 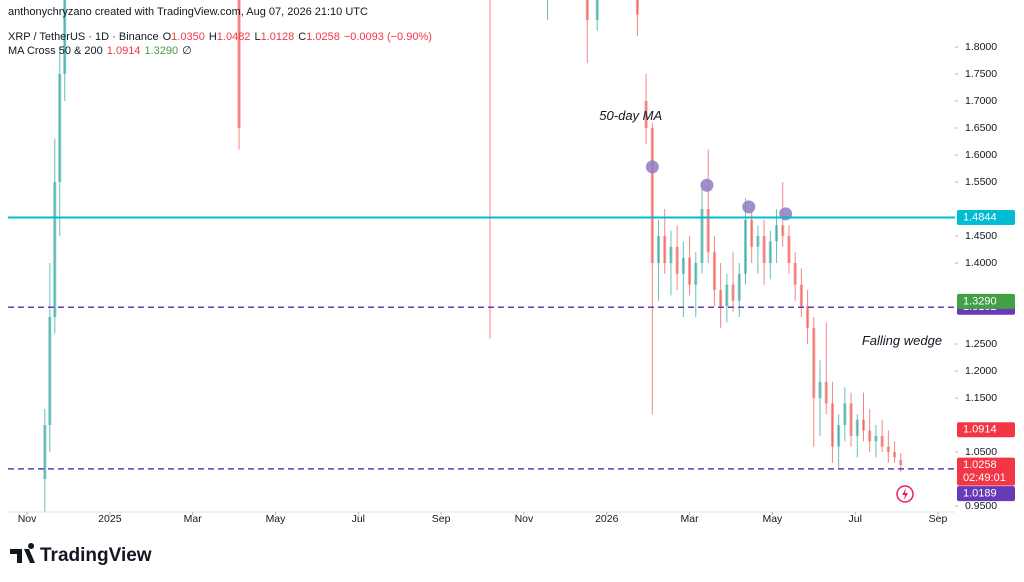 I want to click on y-tick-label: 1.4500, so click(x=981, y=236).